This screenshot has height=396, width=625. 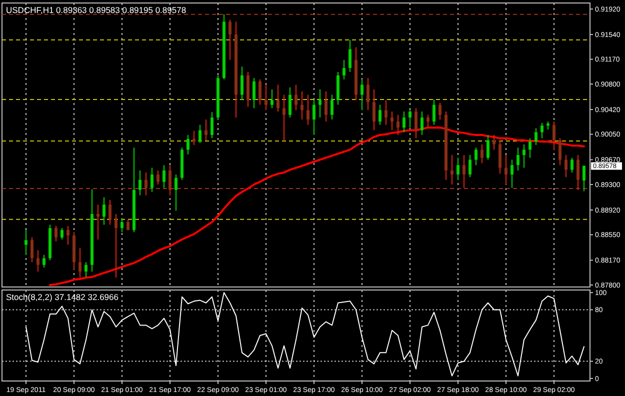 What do you see at coordinates (62, 297) in the screenshot?
I see `chart-title: Stoch(8,2,2) 37.1482 32.6966` at bounding box center [62, 297].